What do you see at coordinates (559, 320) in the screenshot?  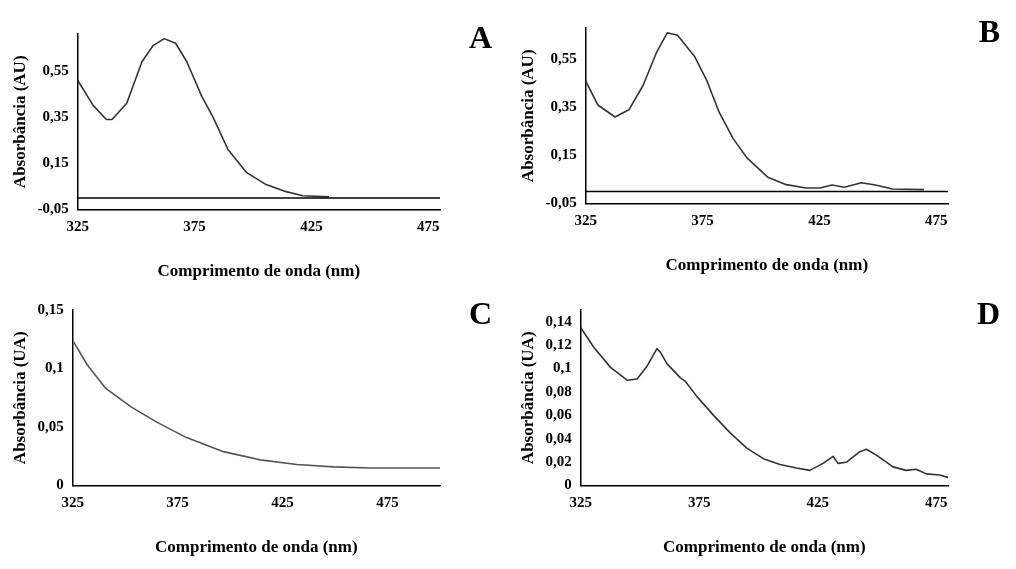 I see `y-tick-label: 0,14` at bounding box center [559, 320].